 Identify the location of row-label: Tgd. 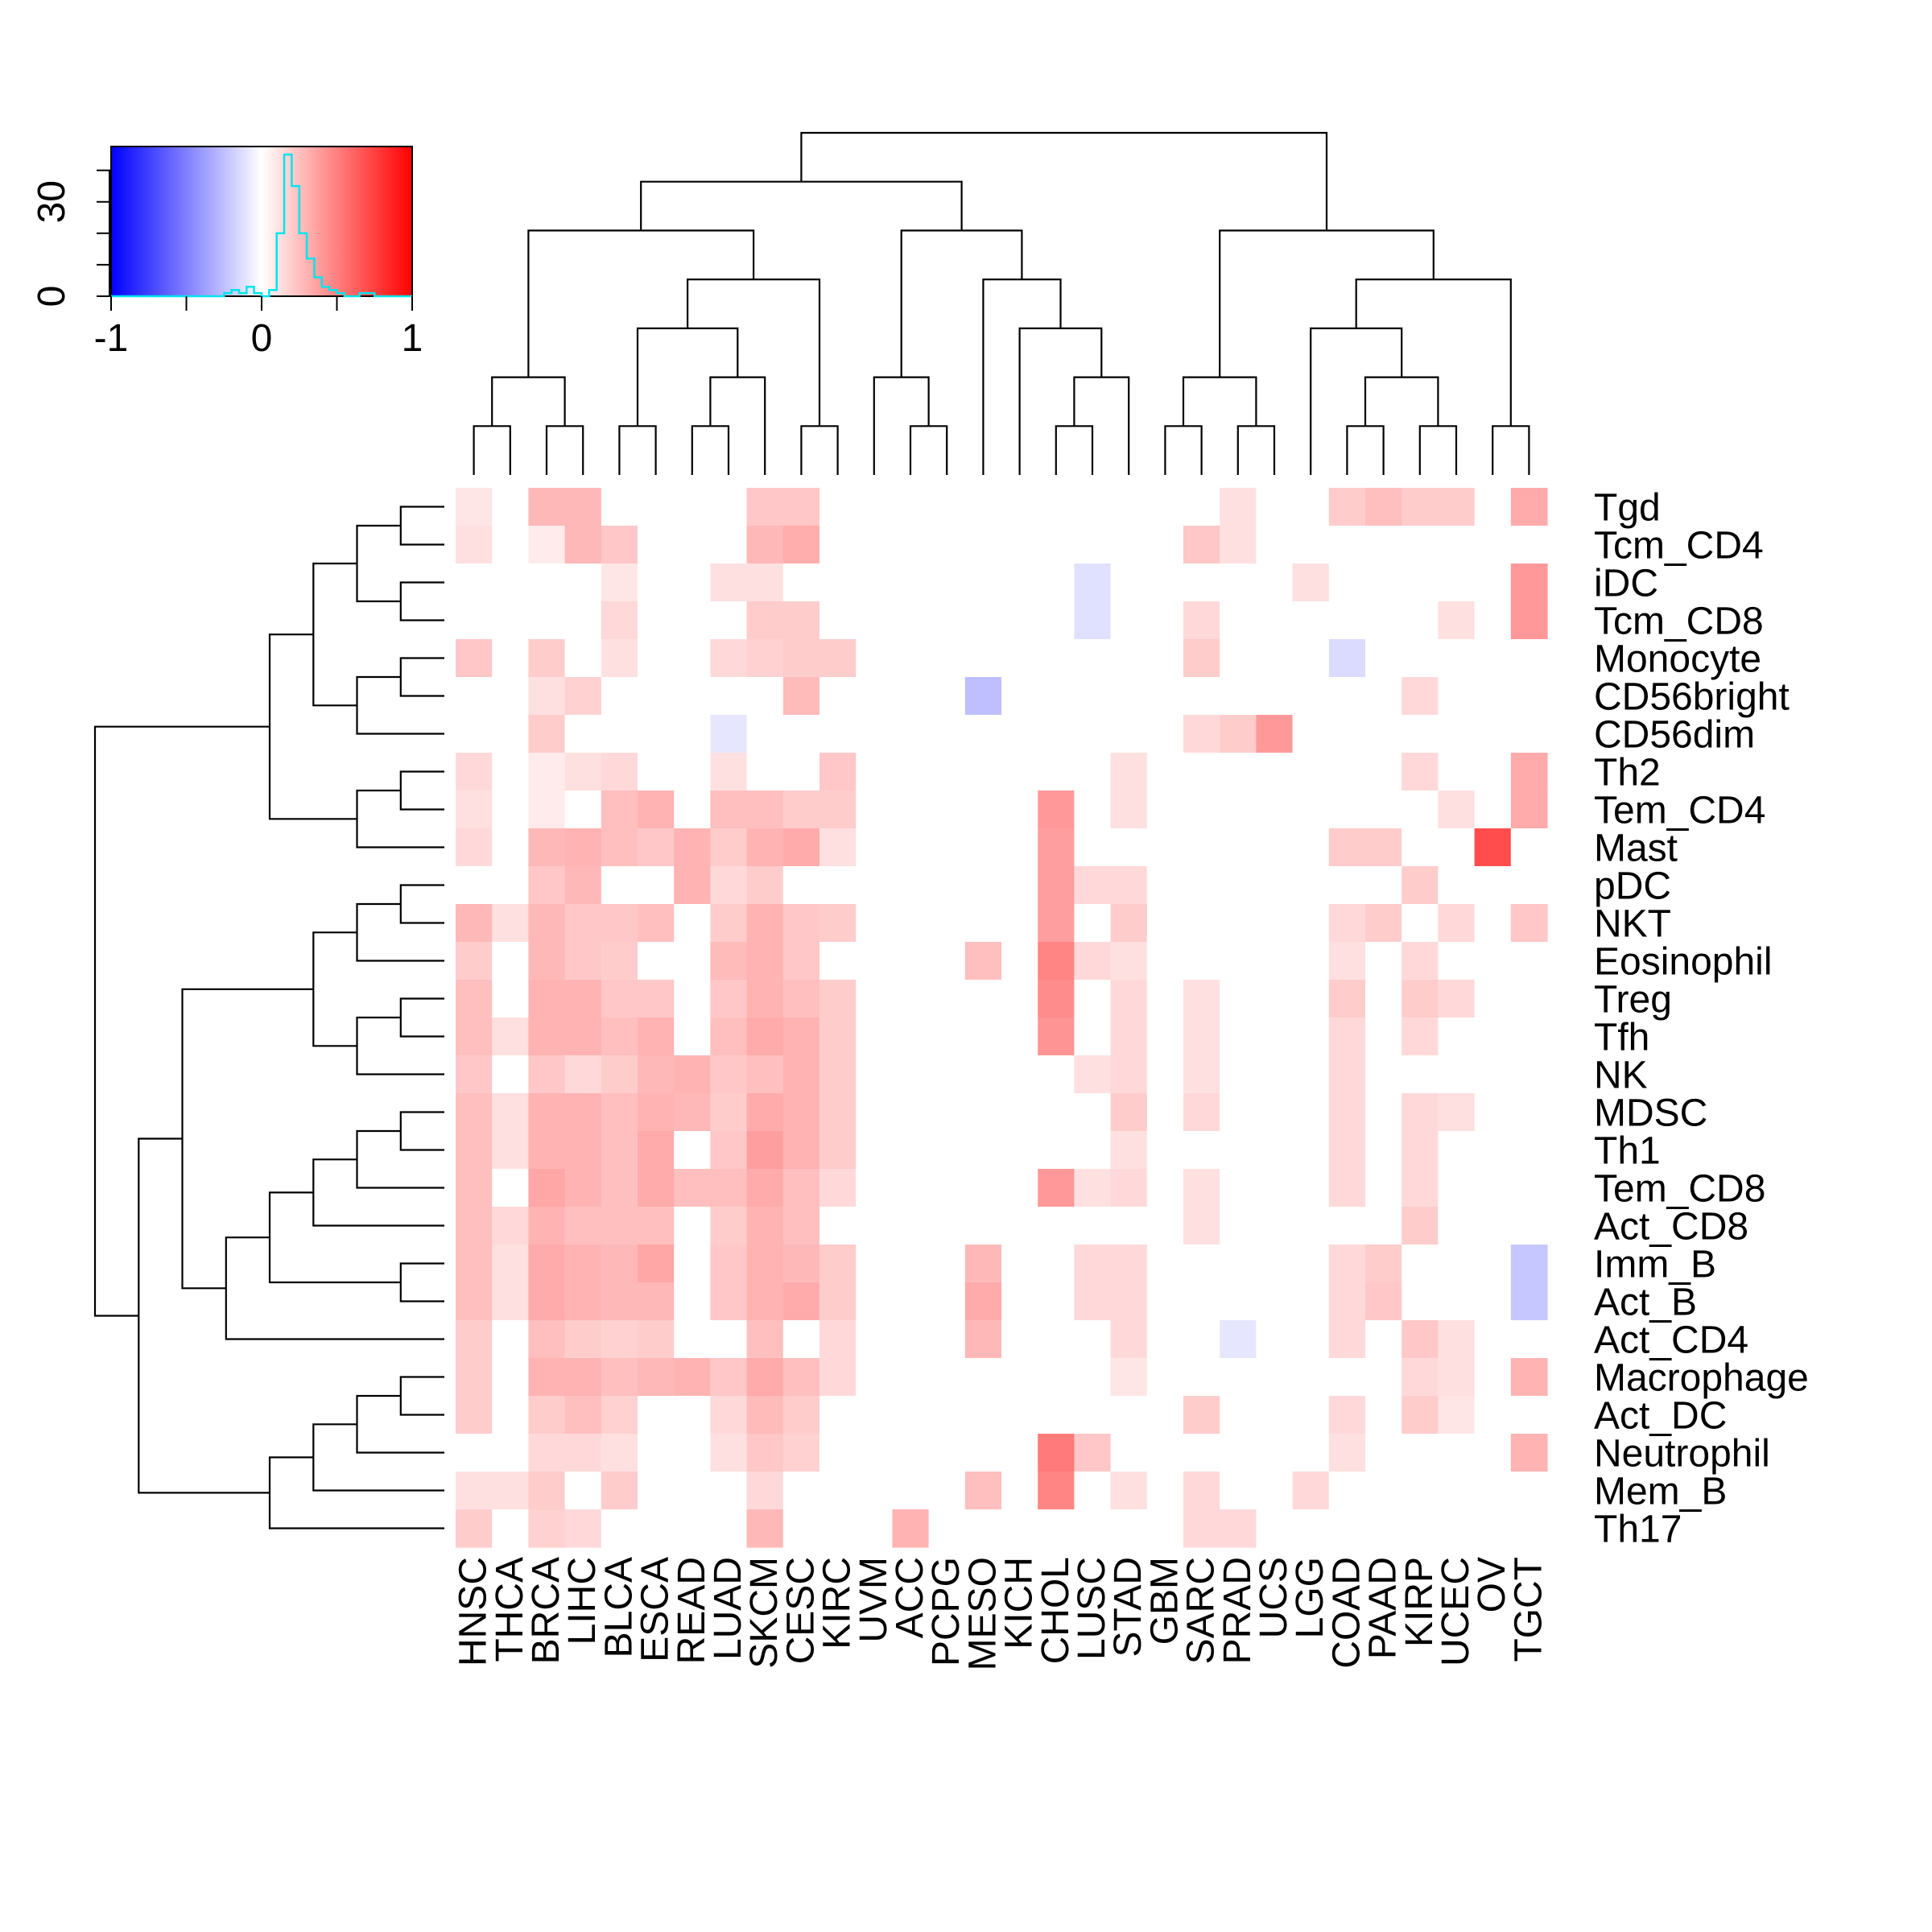
(1627, 508).